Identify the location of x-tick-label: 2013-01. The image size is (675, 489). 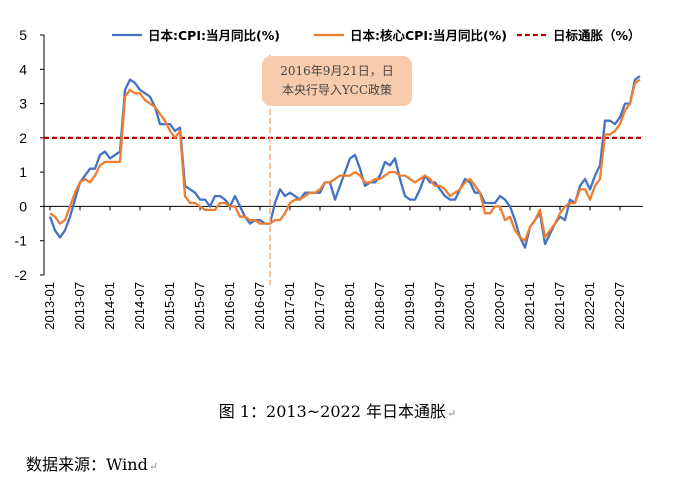
(49, 306).